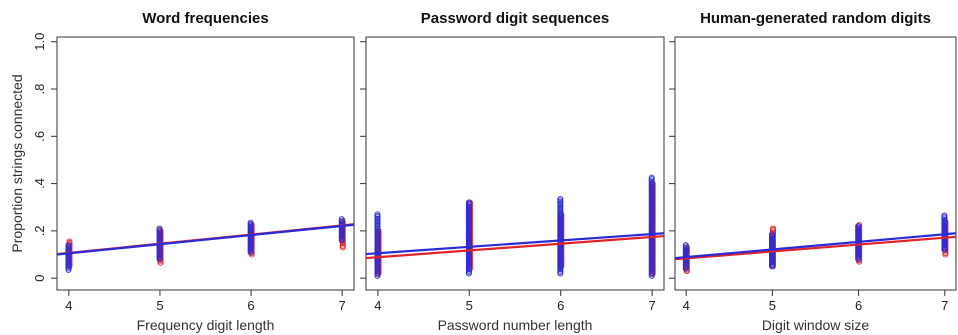 Image resolution: width=958 pixels, height=335 pixels. I want to click on y-tick-label: 1.0, so click(39, 42).